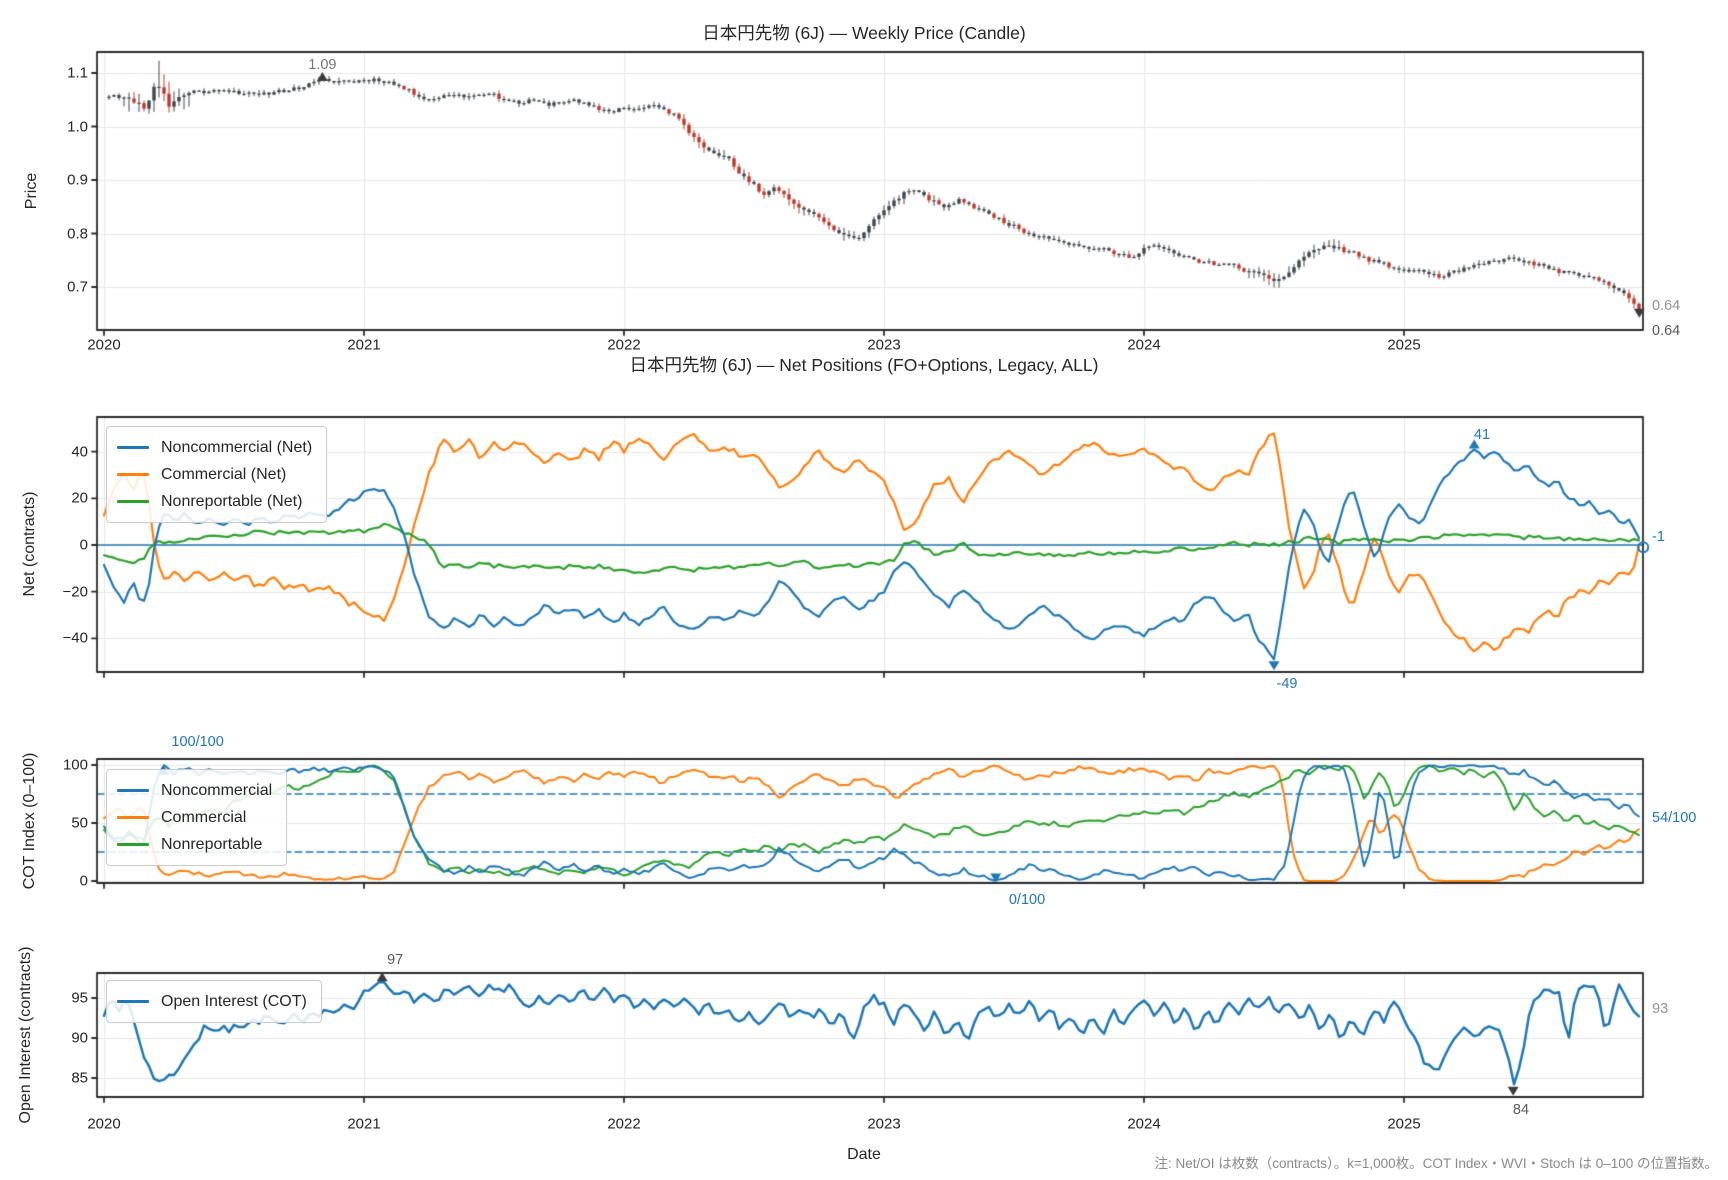 The image size is (1728, 1180). What do you see at coordinates (79, 1078) in the screenshot?
I see `y-tick-label: 85` at bounding box center [79, 1078].